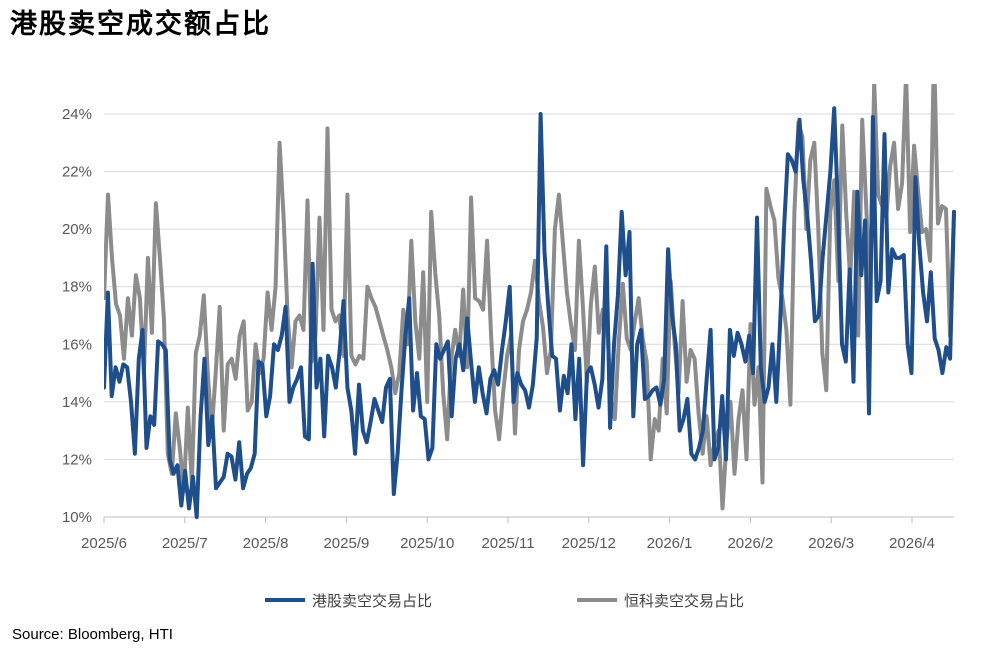  I want to click on y-tick-label: 22%, so click(77, 172).